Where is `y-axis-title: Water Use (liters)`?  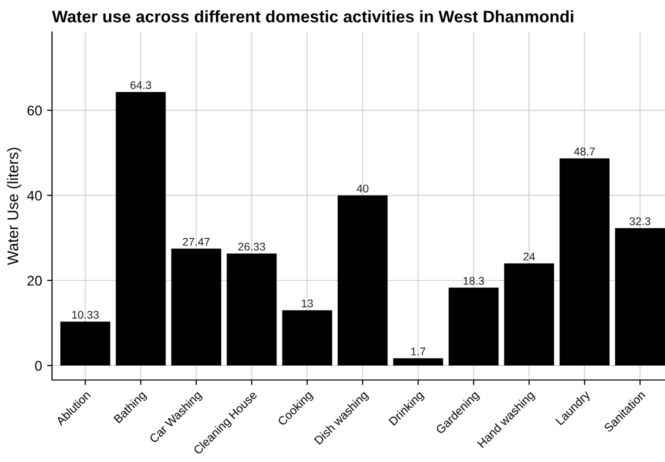
y-axis-title: Water Use (liters) is located at coordinates (14, 207).